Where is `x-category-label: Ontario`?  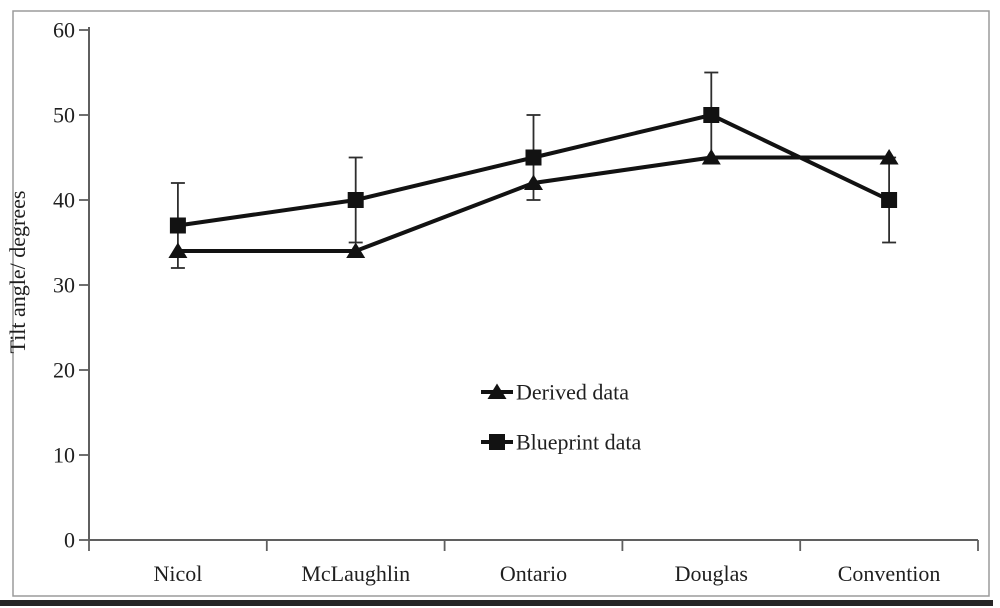
x-category-label: Ontario is located at coordinates (533, 573).